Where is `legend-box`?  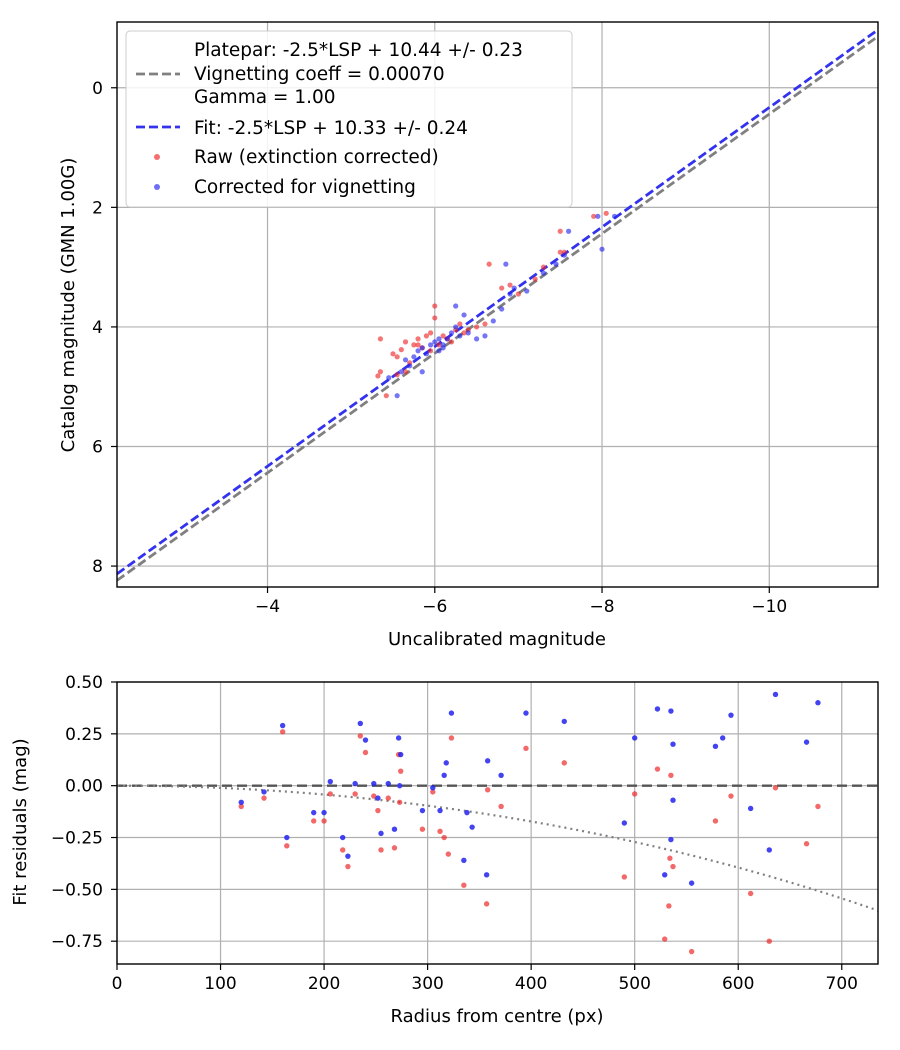
legend-box is located at coordinates (349, 119).